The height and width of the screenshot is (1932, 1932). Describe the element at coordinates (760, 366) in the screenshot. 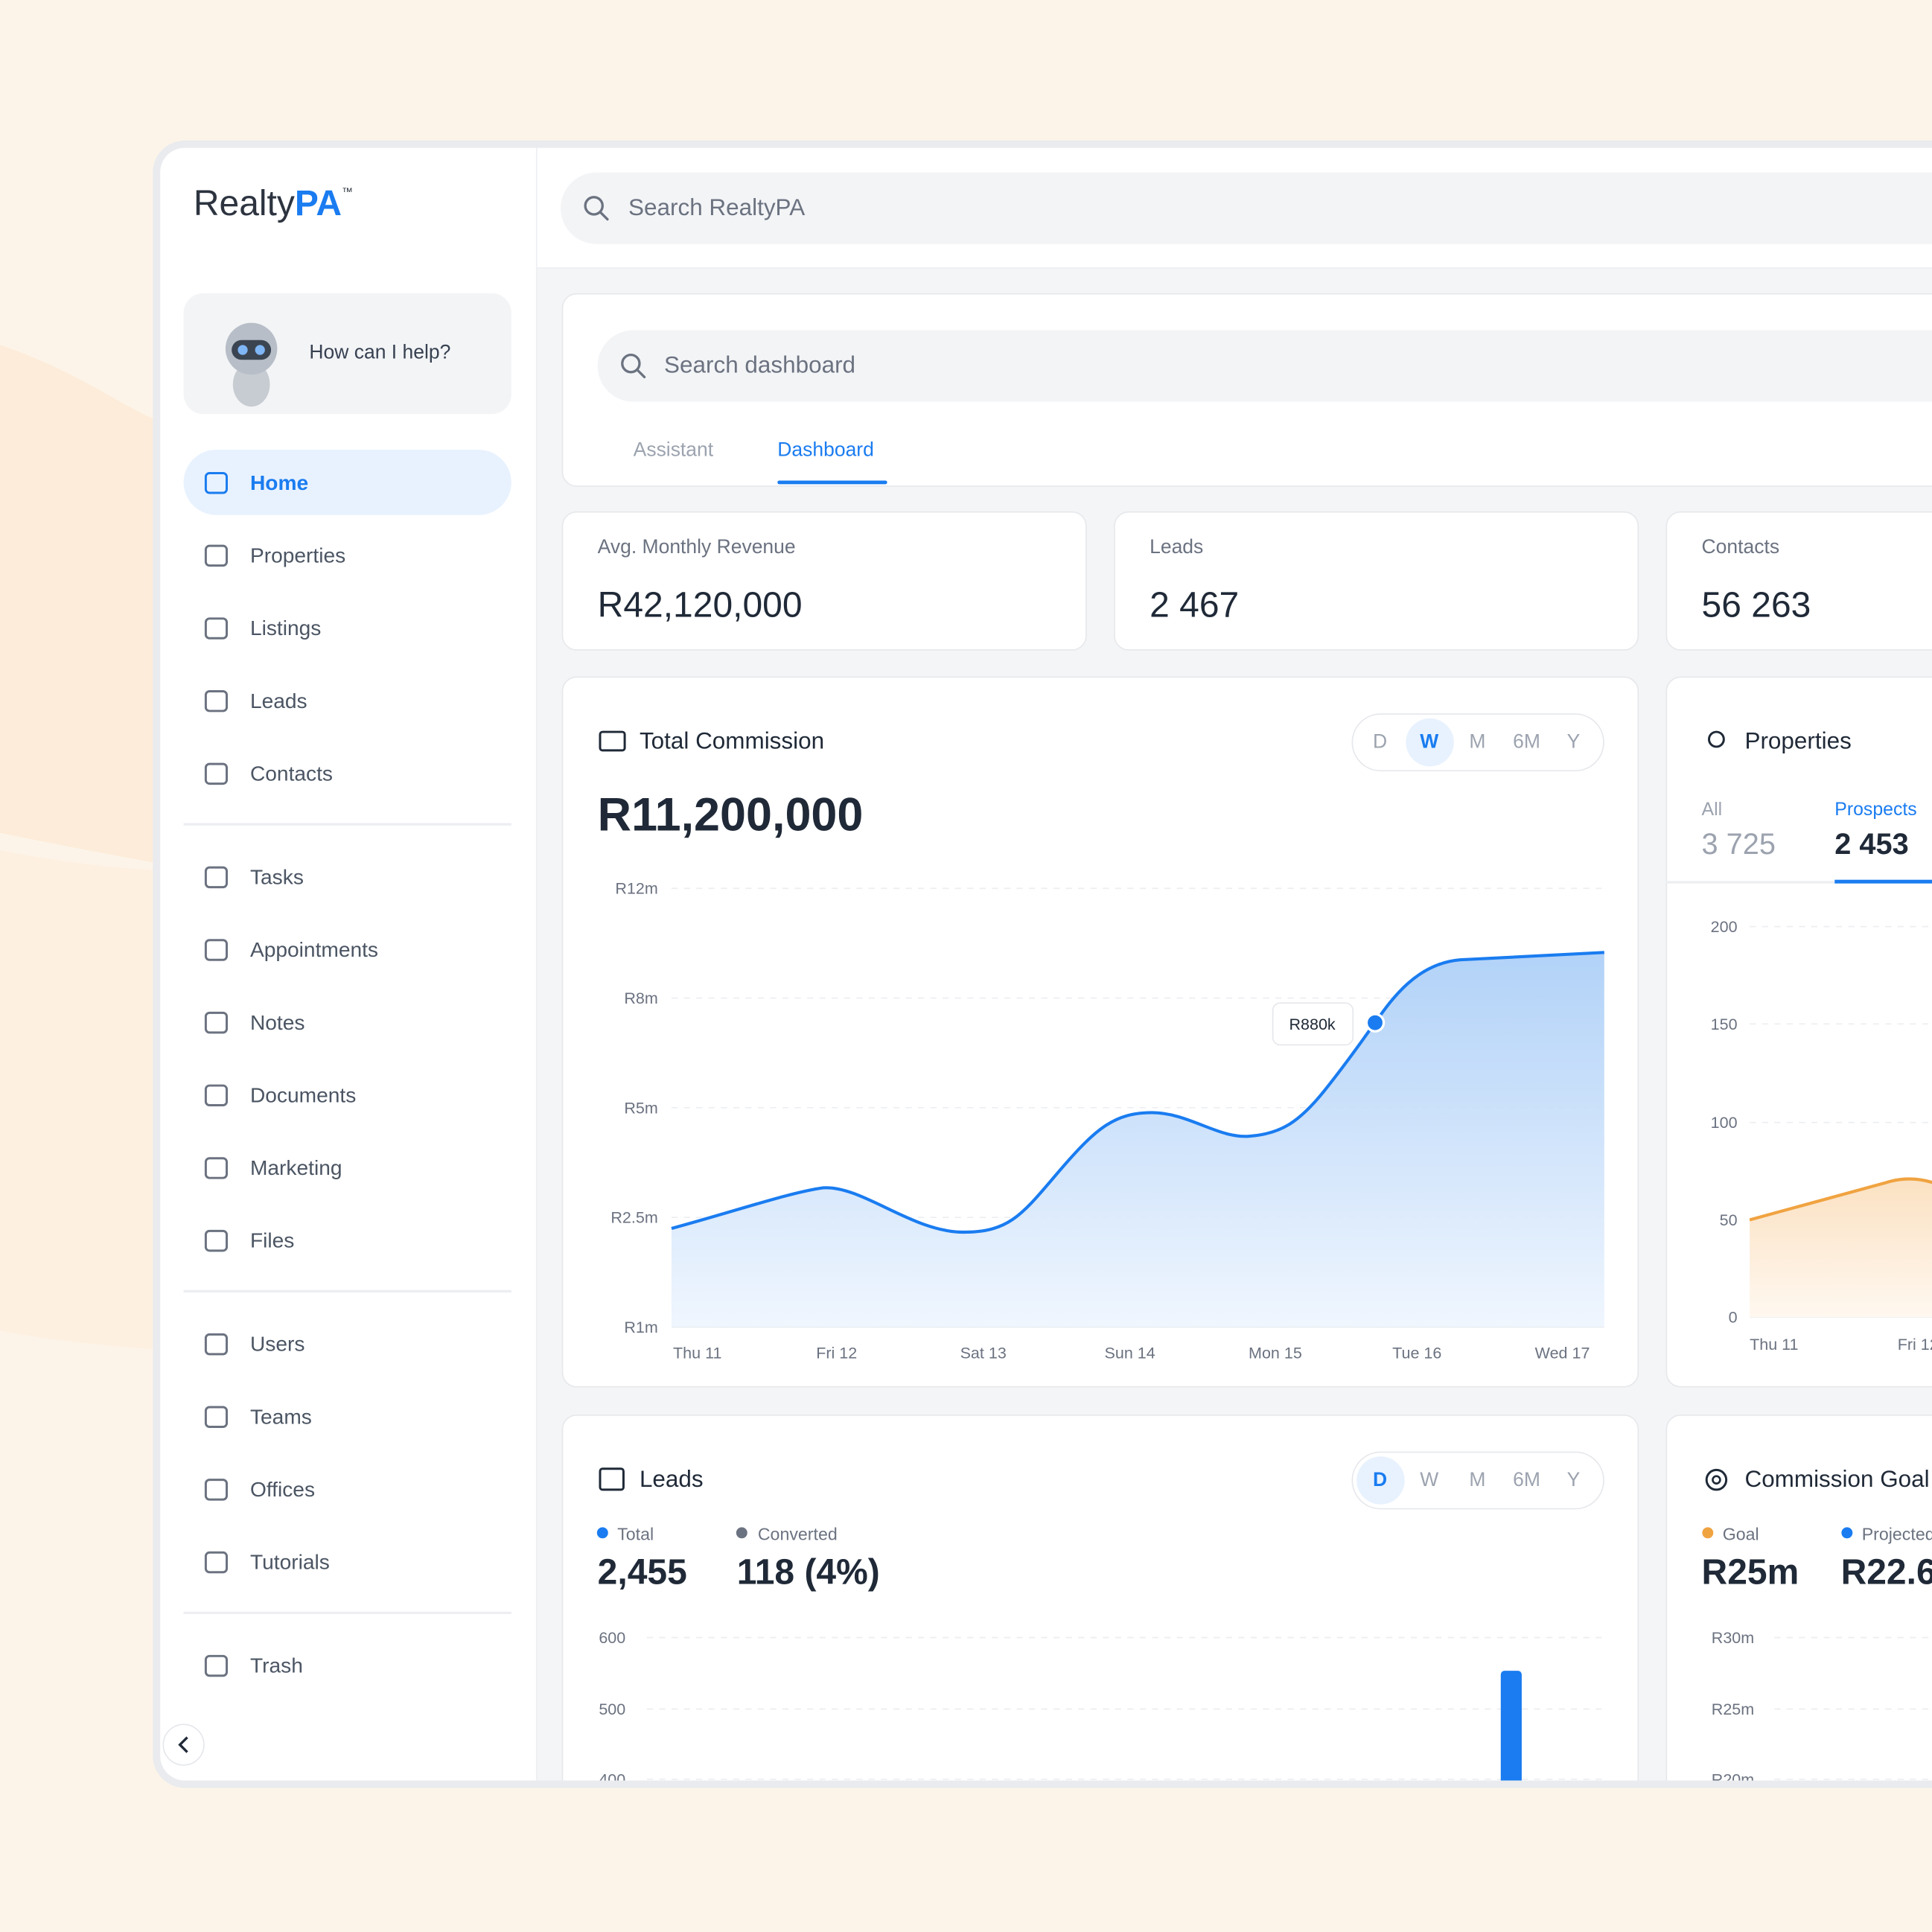

I see `search-placeholder: Search dashboard` at that location.